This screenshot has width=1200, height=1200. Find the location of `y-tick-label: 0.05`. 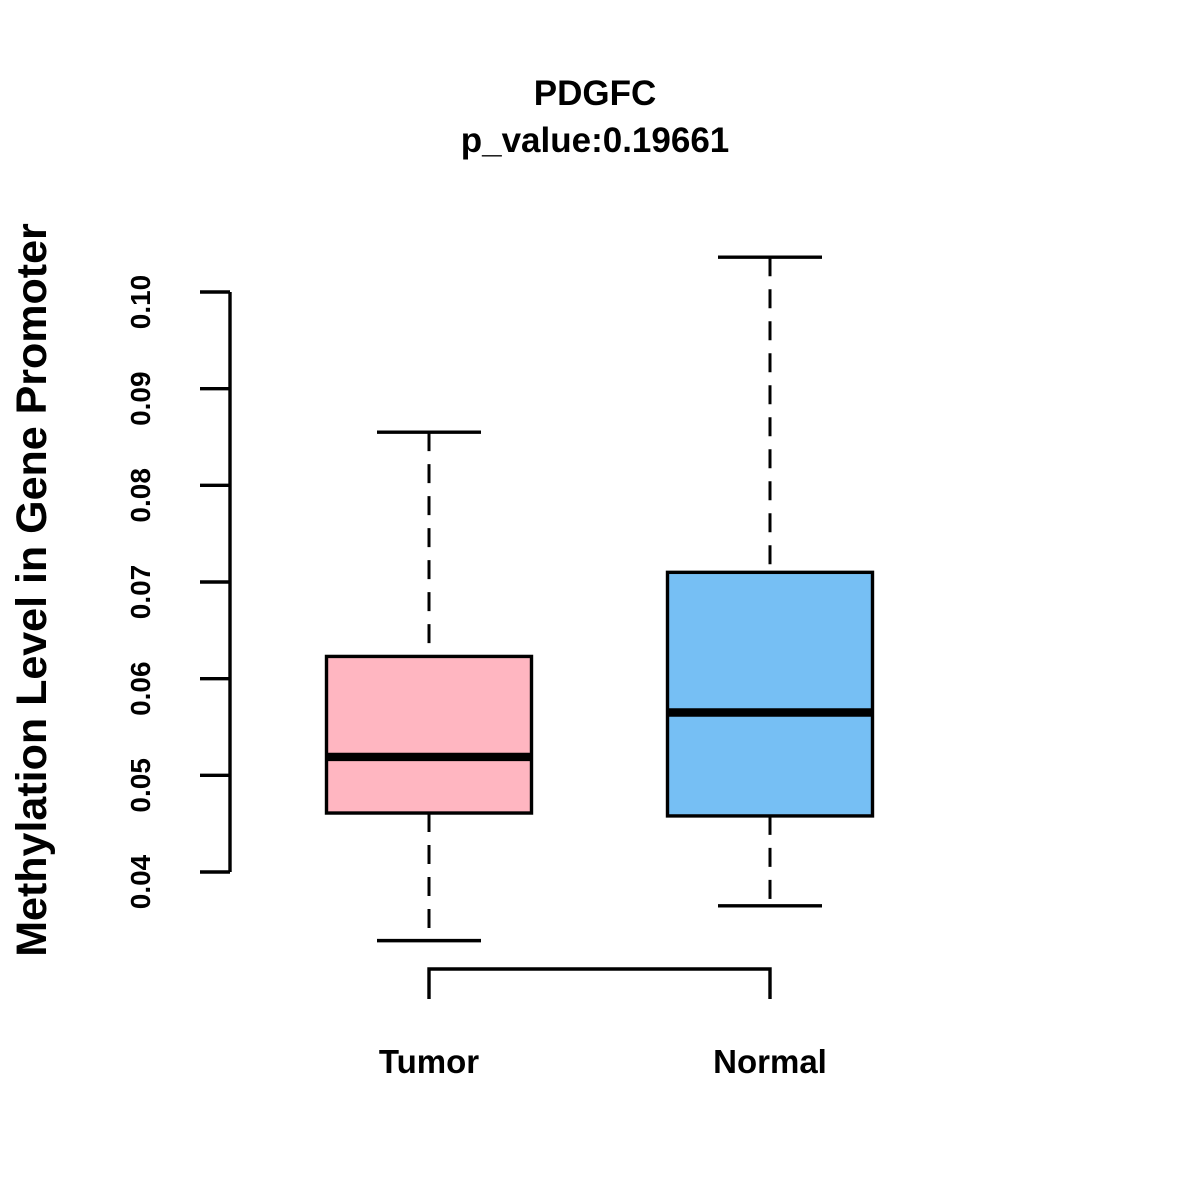

y-tick-label: 0.05 is located at coordinates (140, 785).